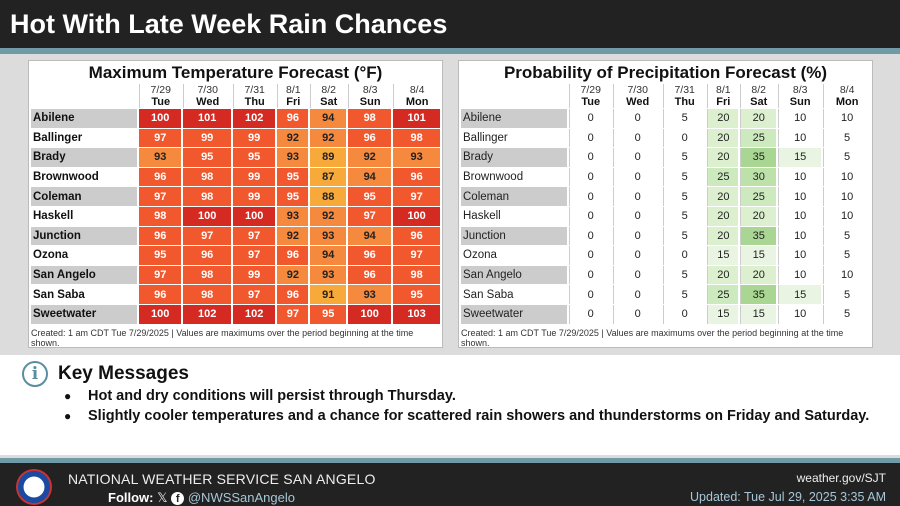 This screenshot has width=900, height=506. What do you see at coordinates (178, 498) in the screenshot?
I see `facebook-icon: f` at bounding box center [178, 498].